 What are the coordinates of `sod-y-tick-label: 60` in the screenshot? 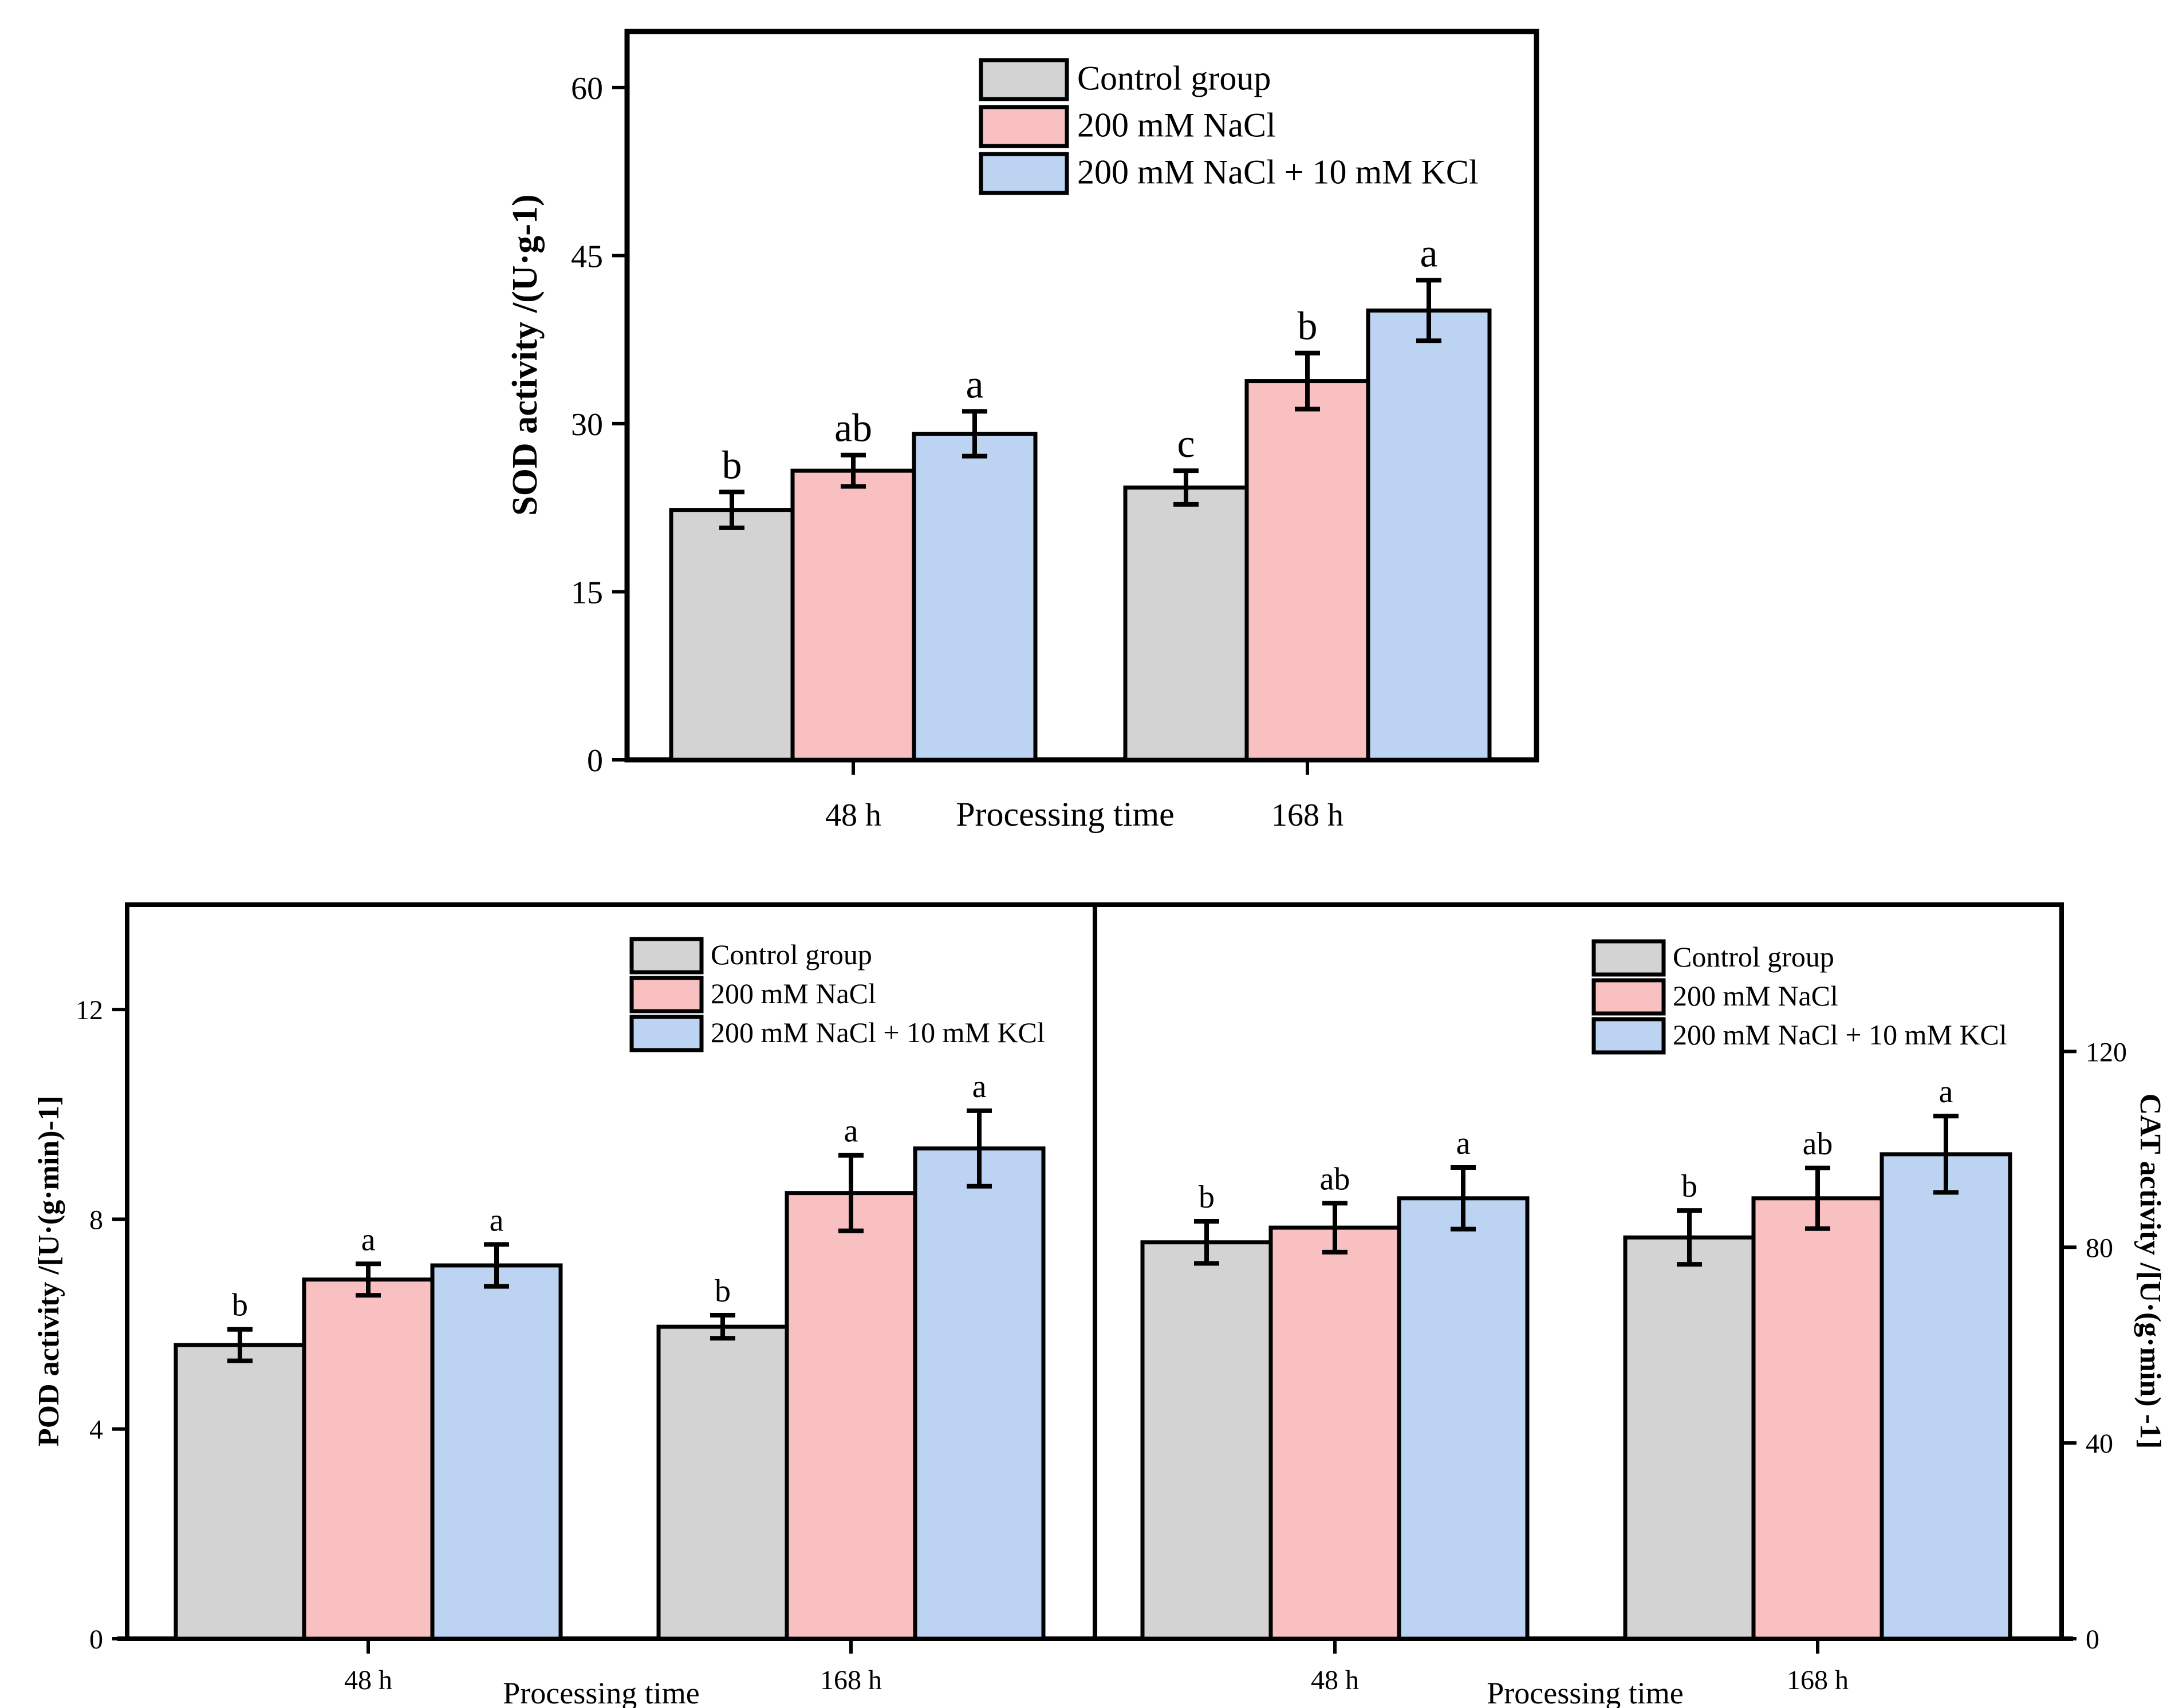 It's located at (587, 88).